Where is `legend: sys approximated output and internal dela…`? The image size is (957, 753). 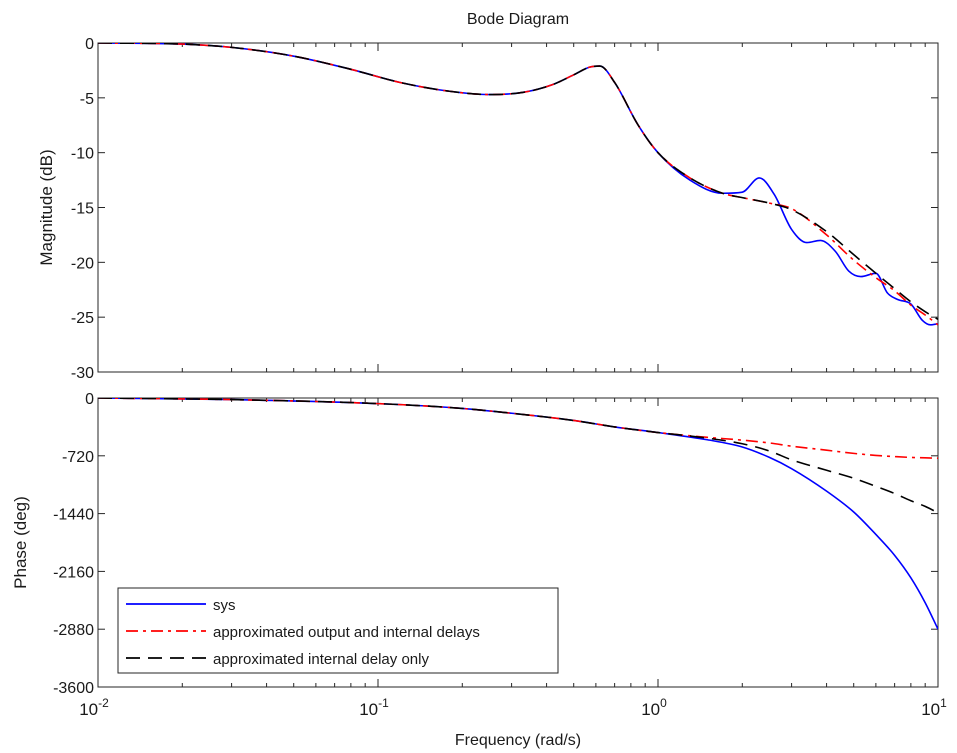 legend: sys approximated output and internal dela… is located at coordinates (338, 630).